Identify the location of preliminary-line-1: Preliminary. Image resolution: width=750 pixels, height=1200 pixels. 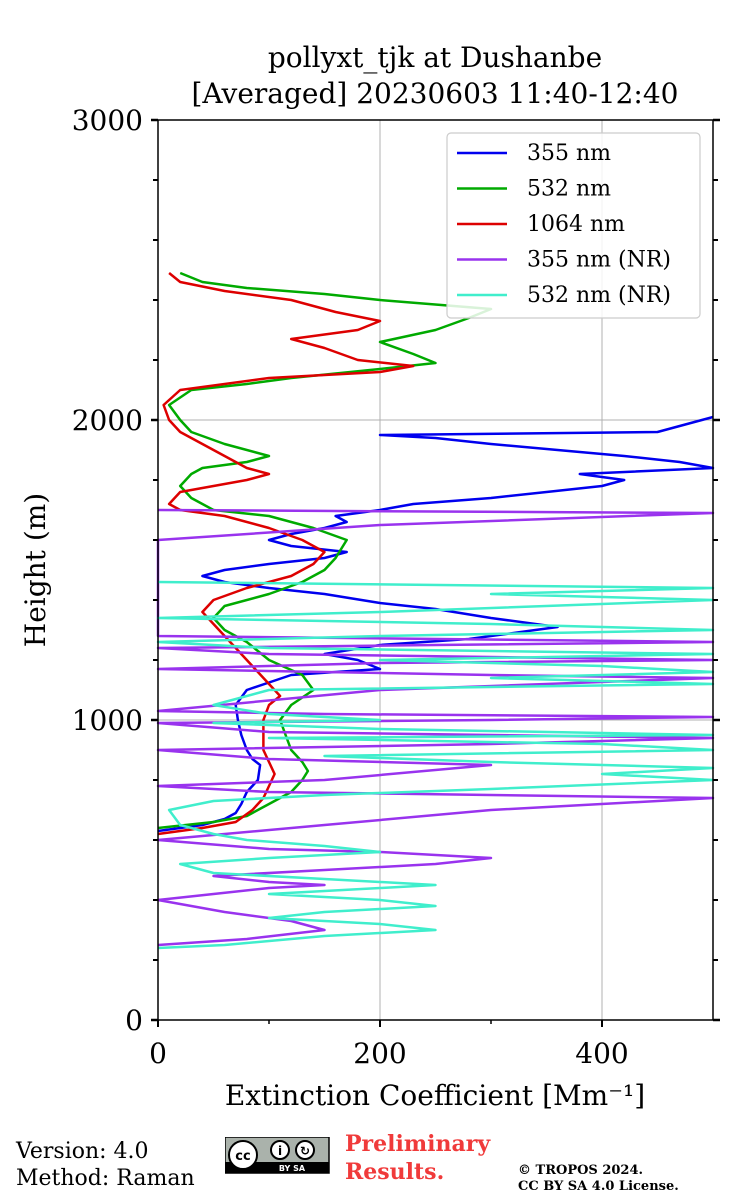
(418, 1144).